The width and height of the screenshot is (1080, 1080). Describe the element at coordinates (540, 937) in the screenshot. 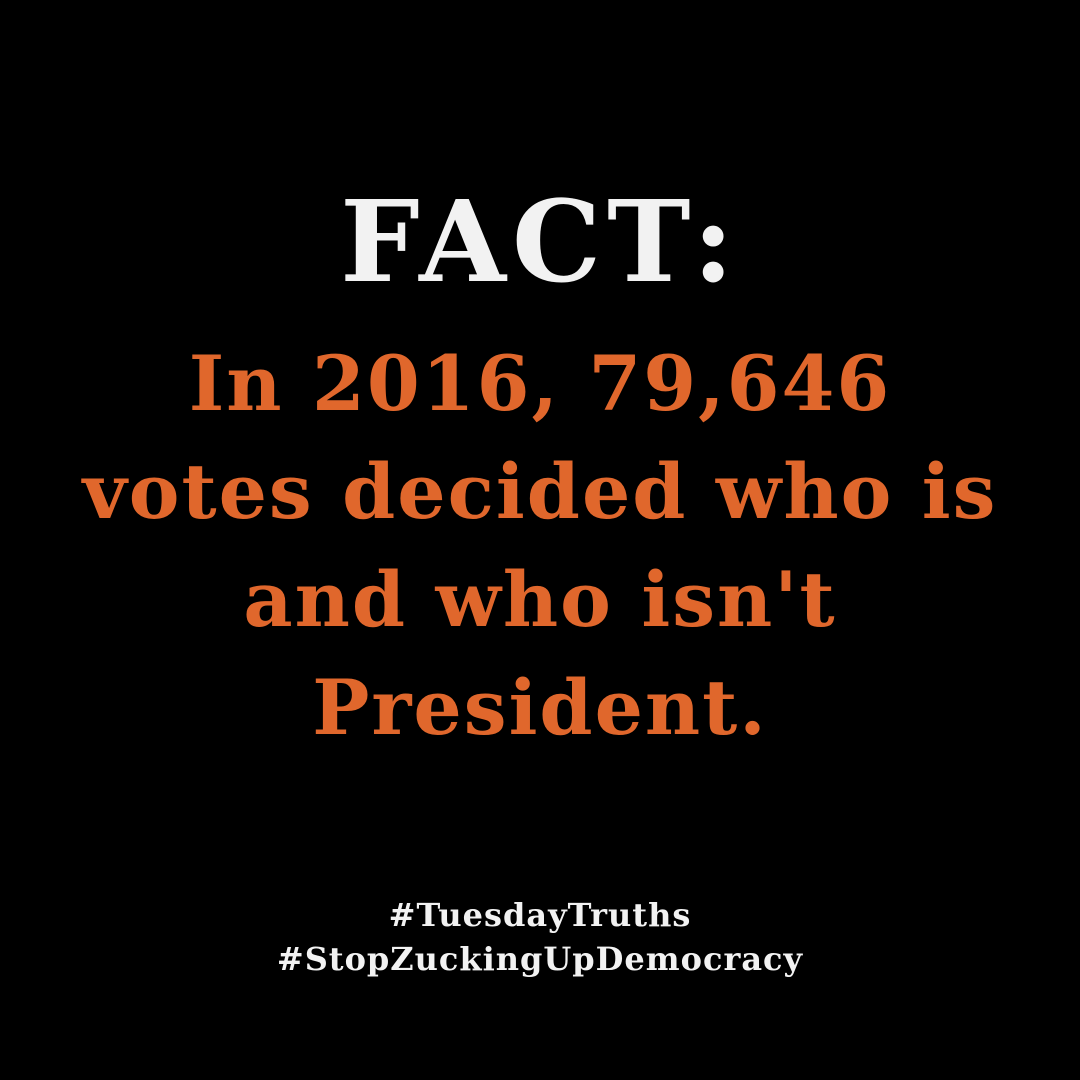

I see `hashtags: #TuesdayTruths #StopZuckingUpDemocracy` at that location.